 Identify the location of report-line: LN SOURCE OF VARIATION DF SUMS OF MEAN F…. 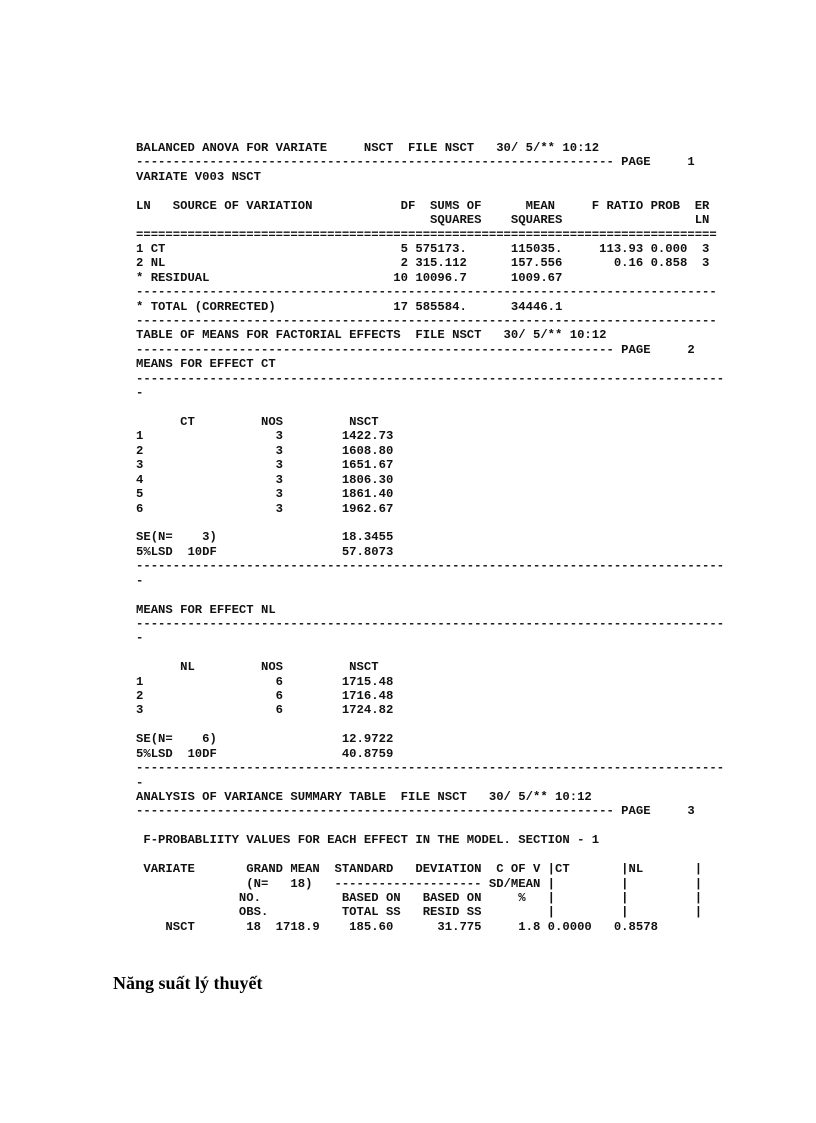
(423, 205).